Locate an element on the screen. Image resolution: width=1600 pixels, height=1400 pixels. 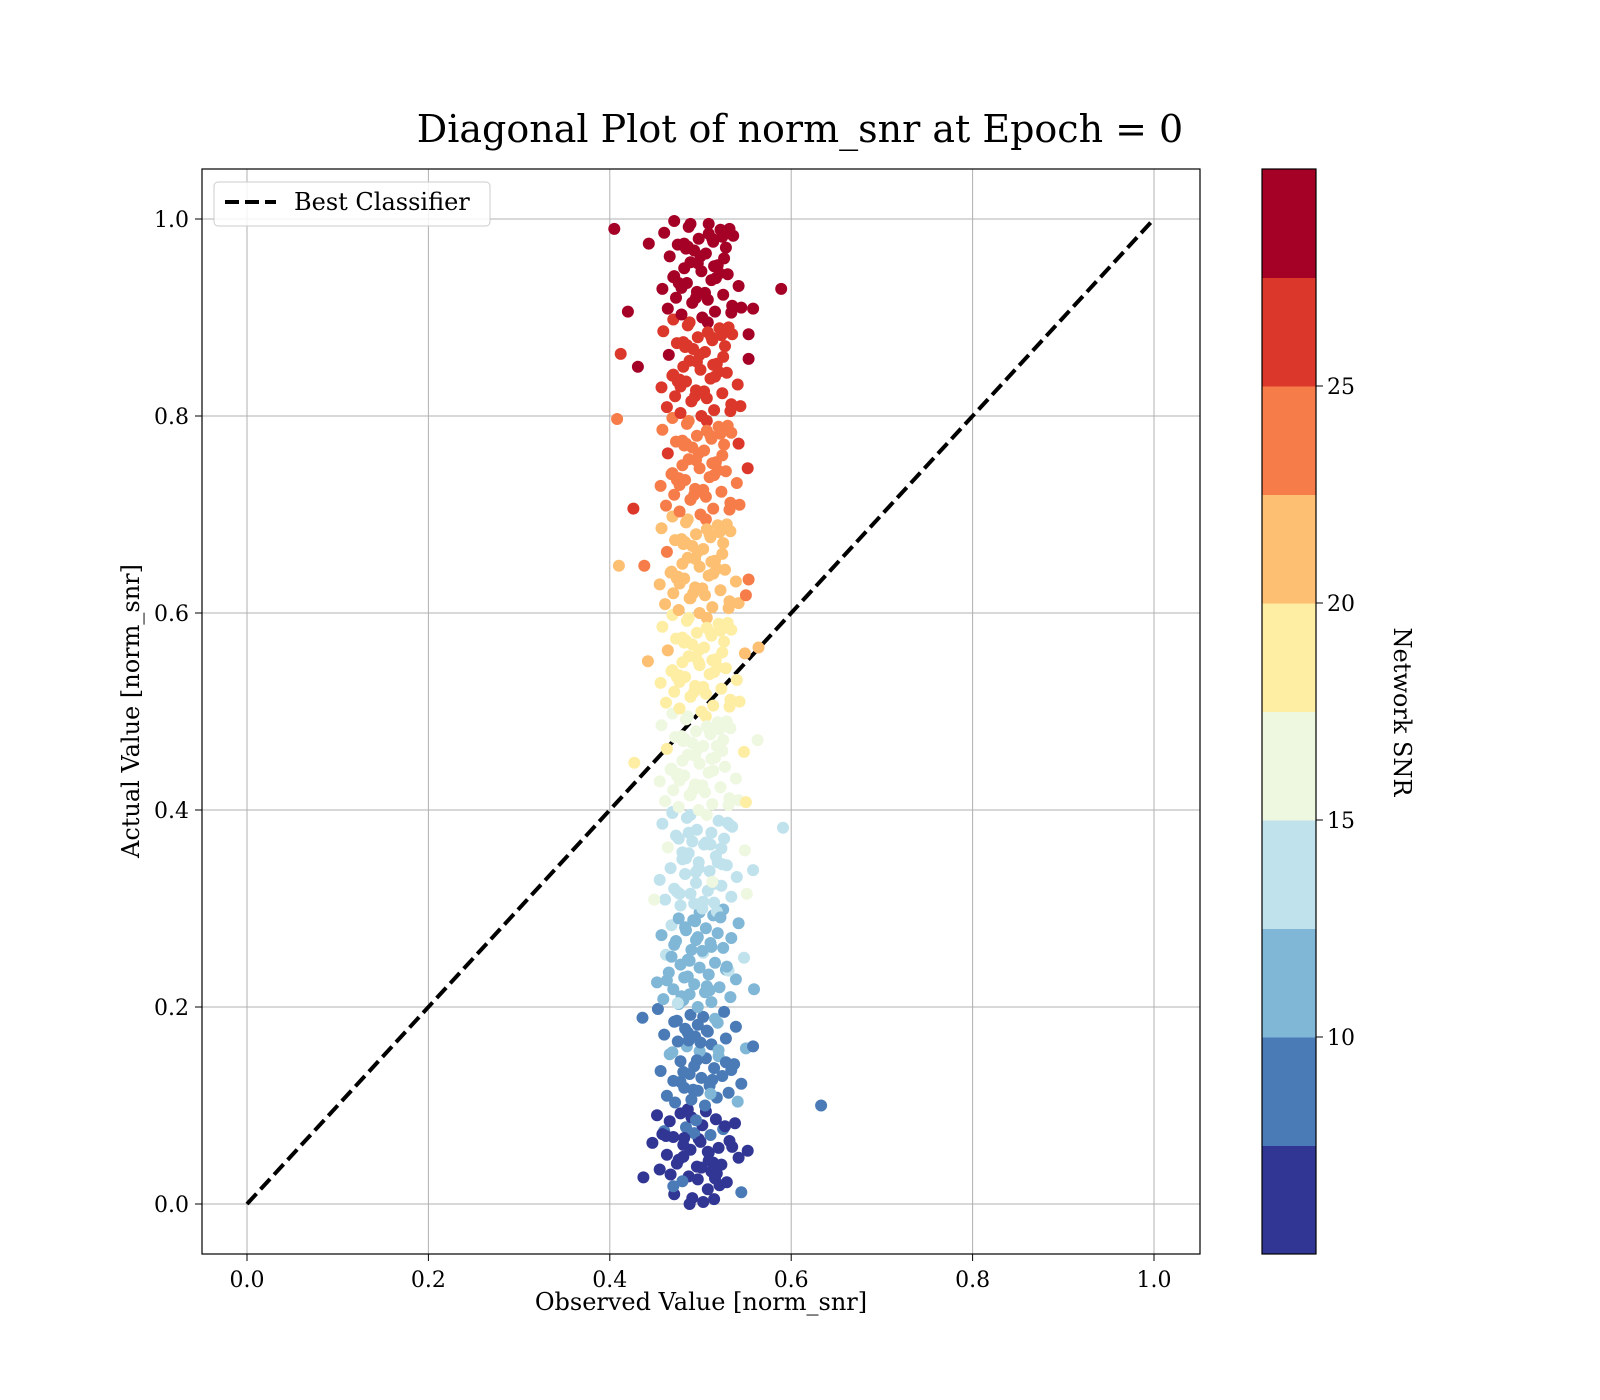
legend-box: Best Classifier is located at coordinates (352, 204).